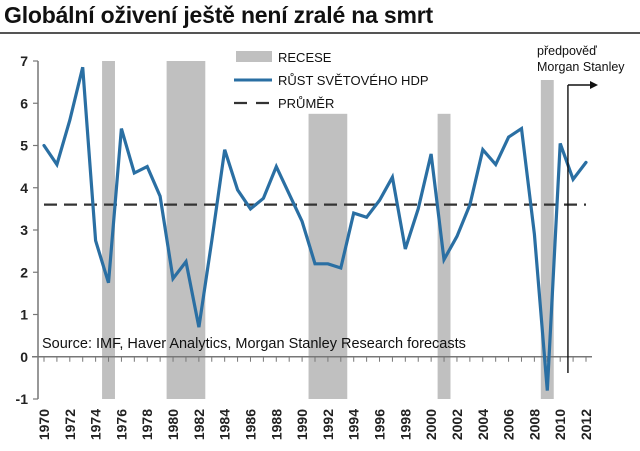 This screenshot has height=451, width=640. What do you see at coordinates (405, 424) in the screenshot?
I see `x-tick-label: 1998` at bounding box center [405, 424].